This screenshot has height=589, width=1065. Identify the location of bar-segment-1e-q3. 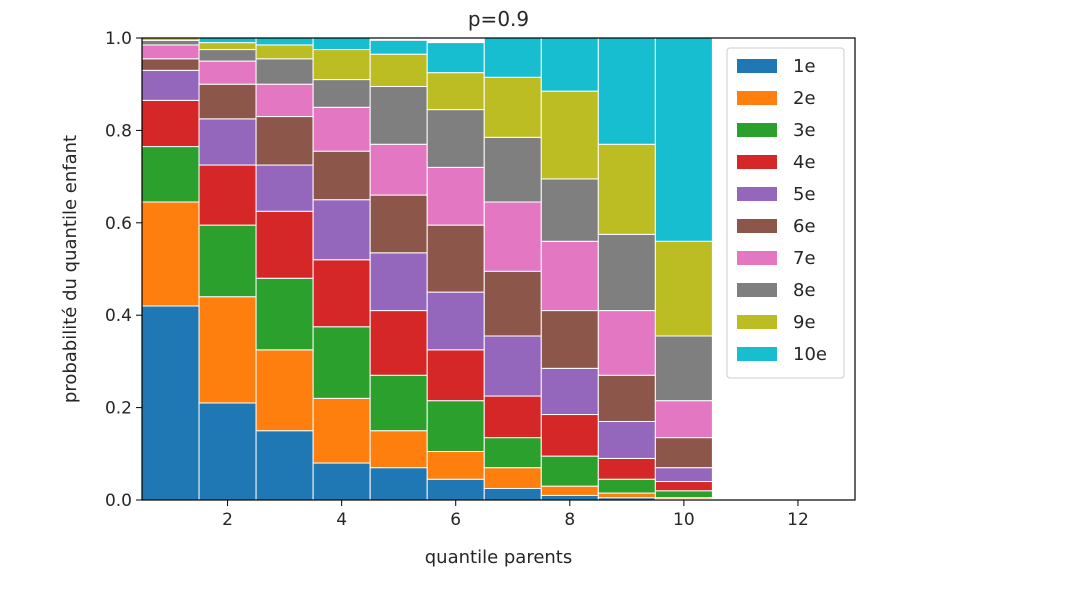
(284, 465).